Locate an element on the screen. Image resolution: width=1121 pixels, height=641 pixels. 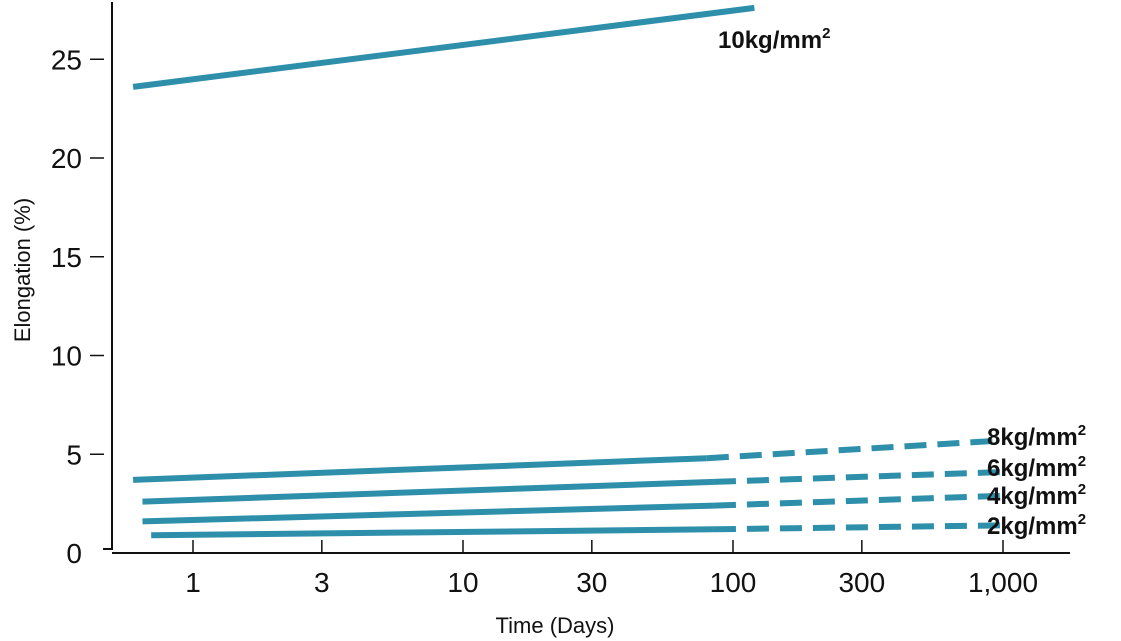
series-label-3: 6kg/mm2 is located at coordinates (1036, 467).